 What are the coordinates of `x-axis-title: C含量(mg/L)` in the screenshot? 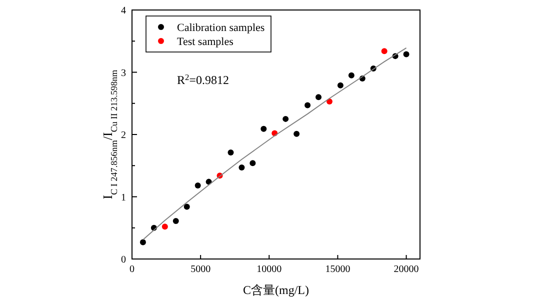 It's located at (276, 290).